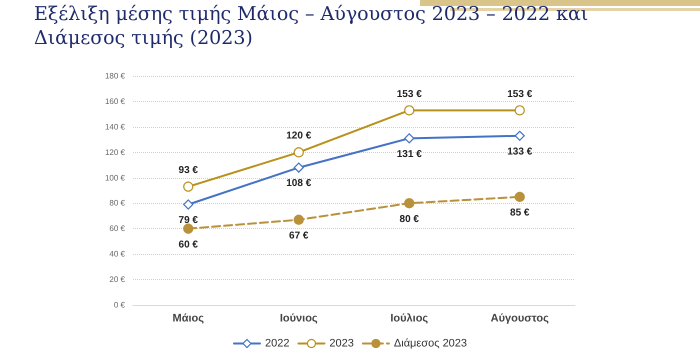  Describe the element at coordinates (117, 203) in the screenshot. I see `y-tick-label: 80 €` at that location.